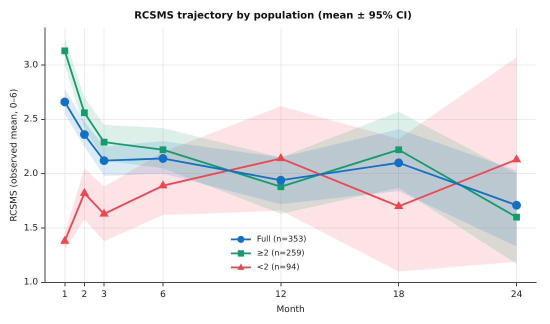 The width and height of the screenshot is (550, 324). Describe the element at coordinates (31, 283) in the screenshot. I see `y-tick-label: 1.0` at that location.